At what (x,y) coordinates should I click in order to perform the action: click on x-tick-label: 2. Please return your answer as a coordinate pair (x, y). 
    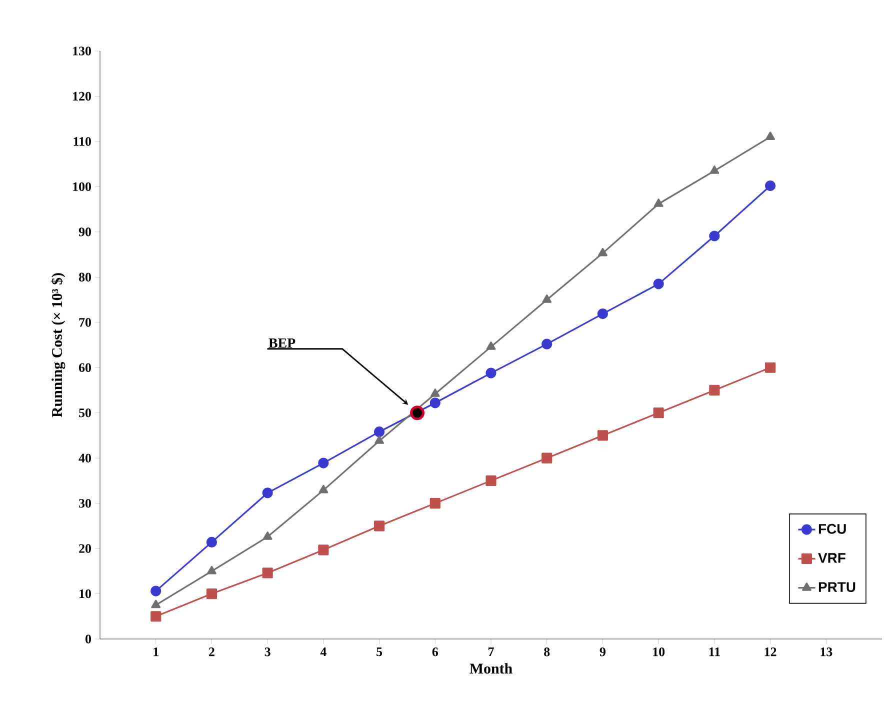
    Looking at the image, I should click on (211, 652).